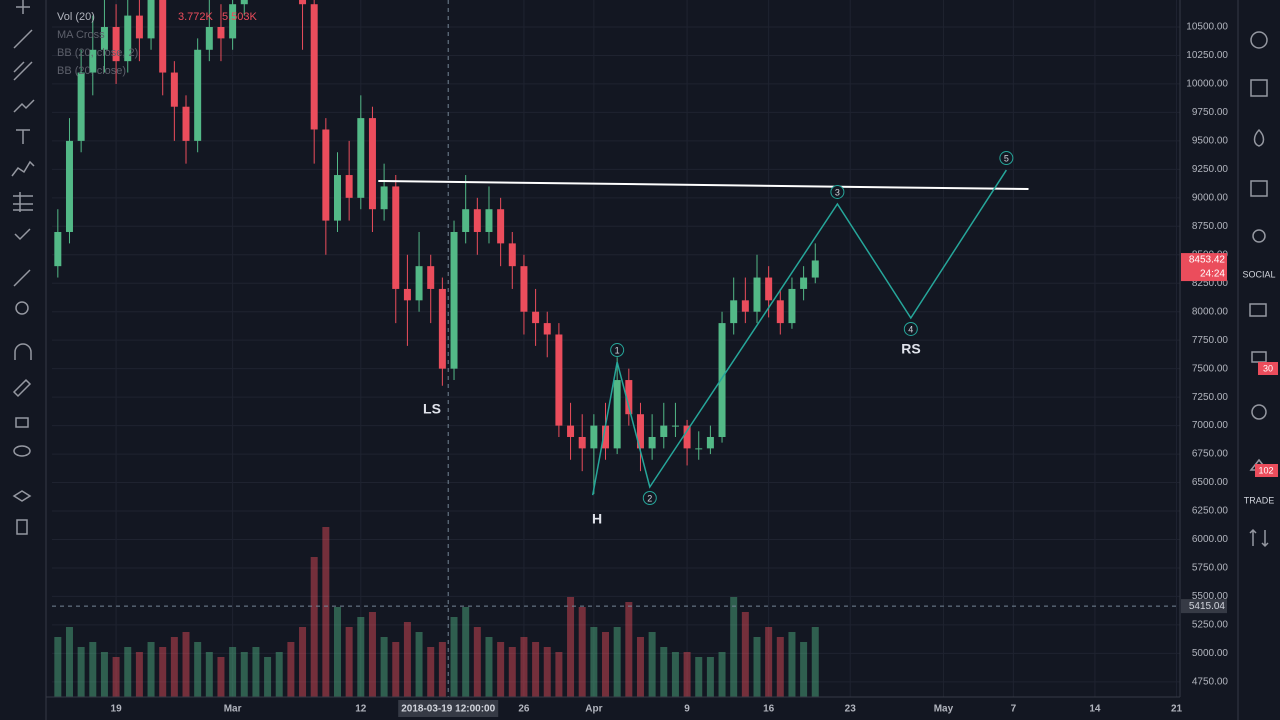  I want to click on wave-line, so click(799, 332).